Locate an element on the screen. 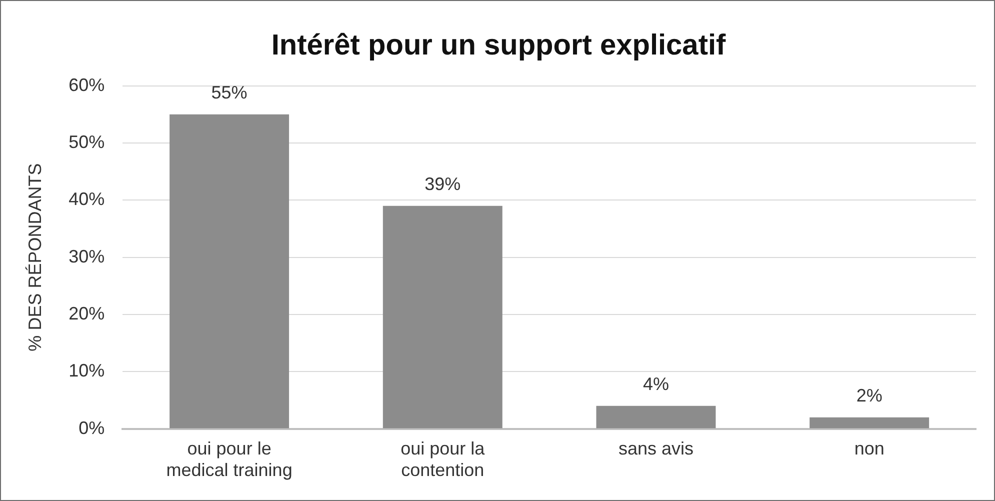 The image size is (995, 501). y-axis-title: % DES RÉPONDANTS is located at coordinates (34, 257).